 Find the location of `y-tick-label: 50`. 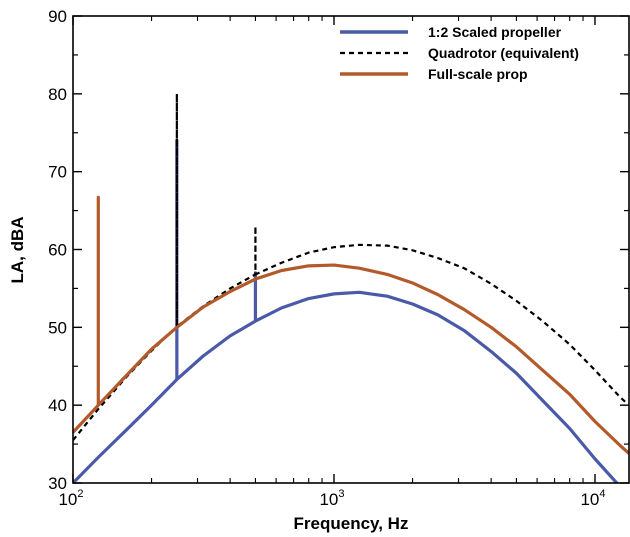

y-tick-label: 50 is located at coordinates (57, 327).